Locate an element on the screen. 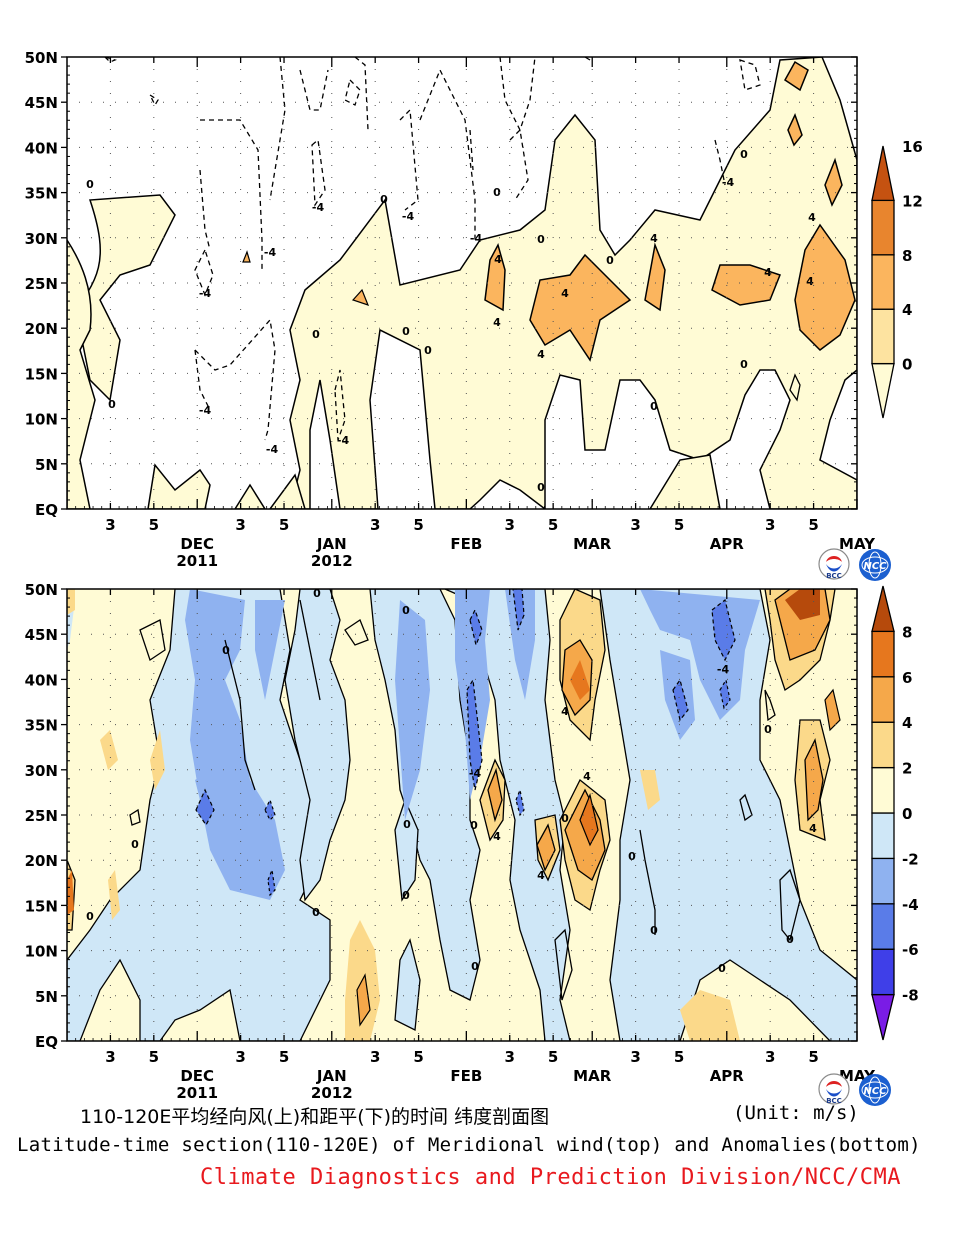  bottom-ytick-label: 10N is located at coordinates (41, 952).